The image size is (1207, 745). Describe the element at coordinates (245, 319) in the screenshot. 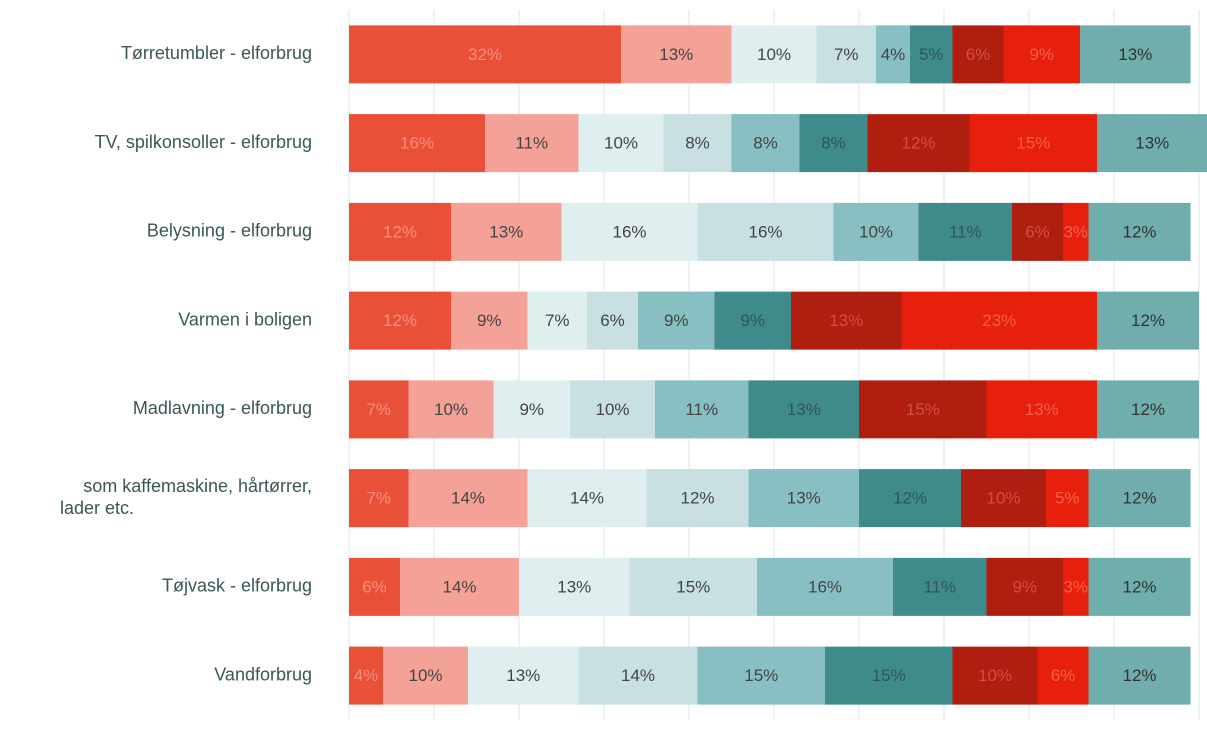

I see `category-label: Varmen i boligen` at that location.